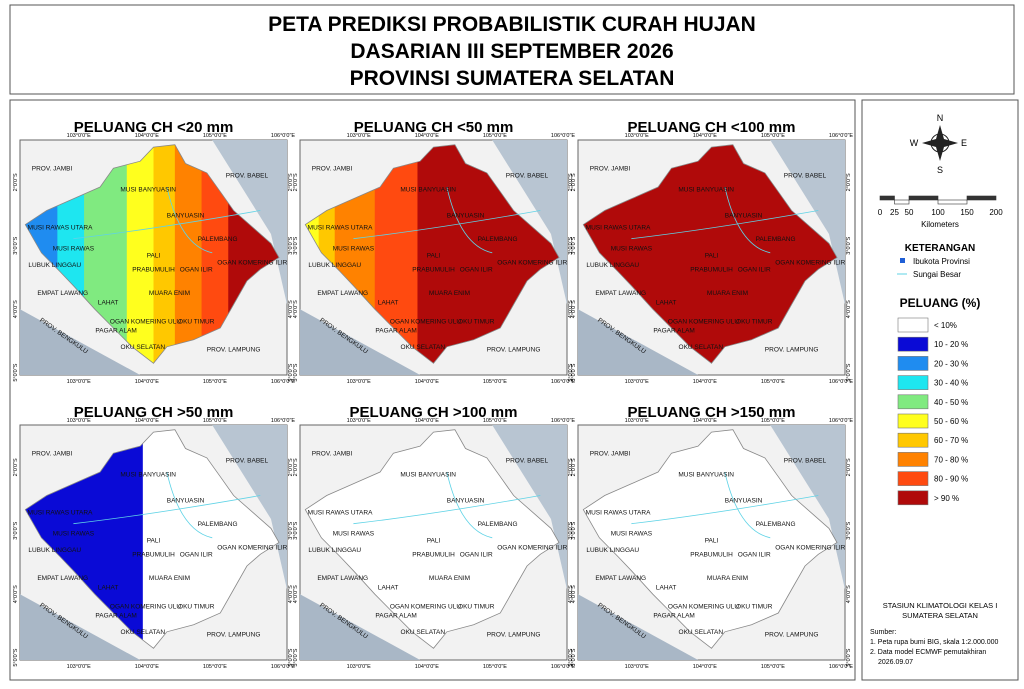  I want to click on compass-w: W, so click(914, 143).